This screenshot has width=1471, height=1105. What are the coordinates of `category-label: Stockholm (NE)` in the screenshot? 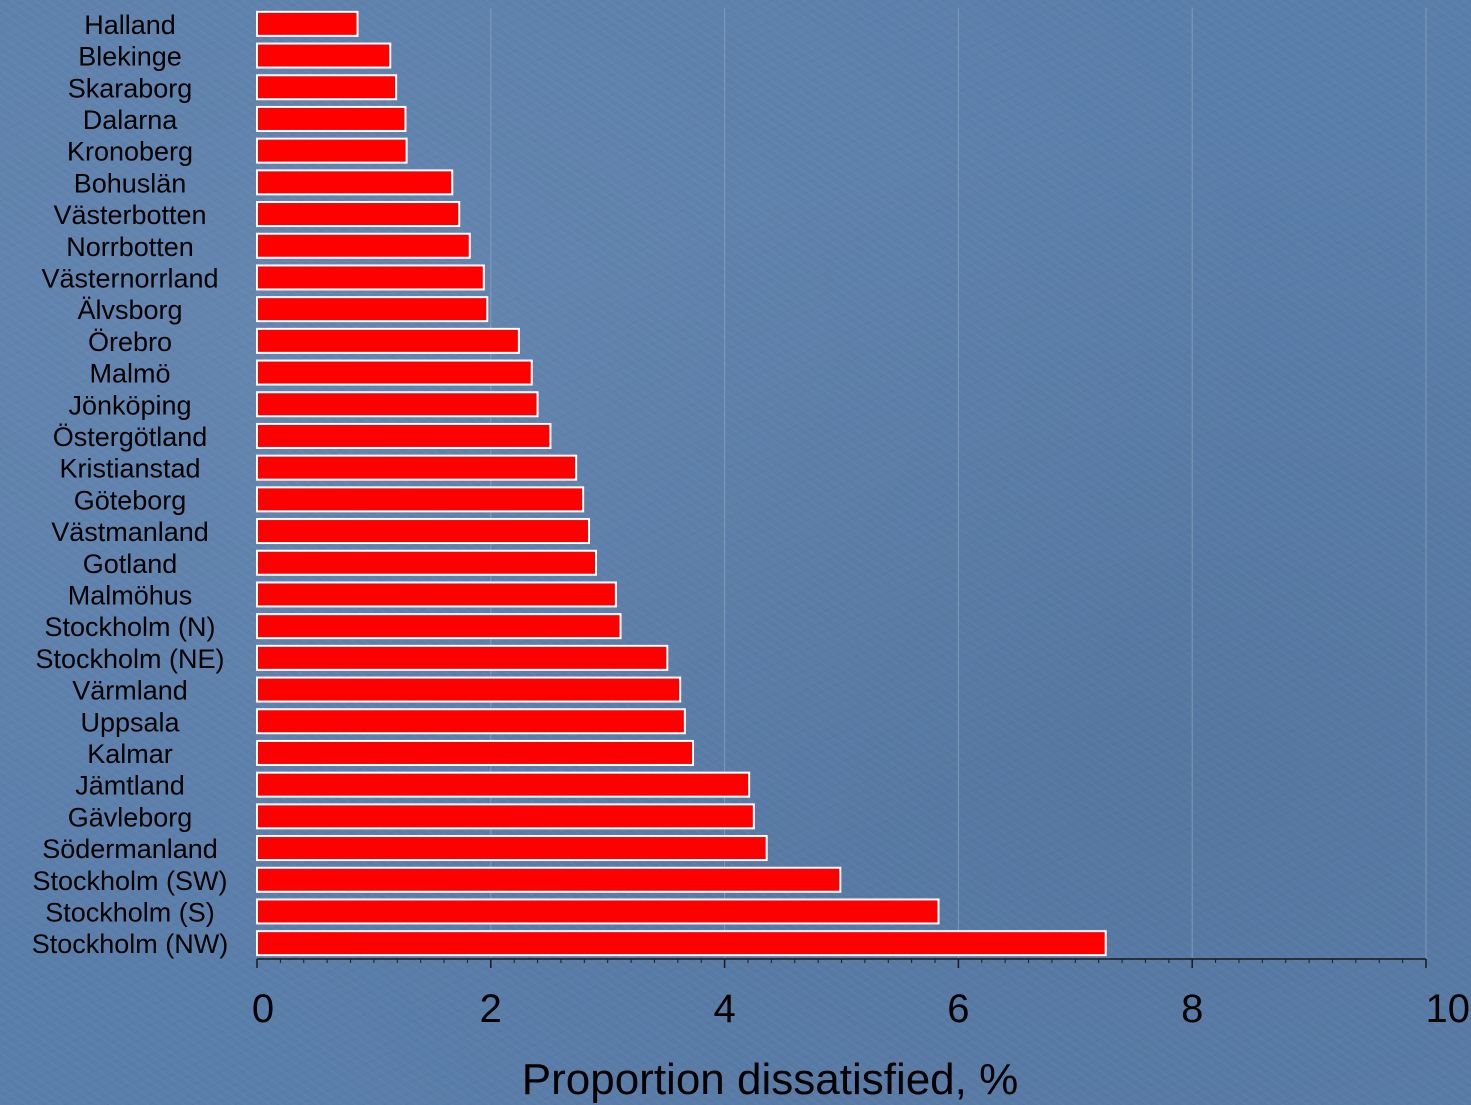 It's located at (129, 659).